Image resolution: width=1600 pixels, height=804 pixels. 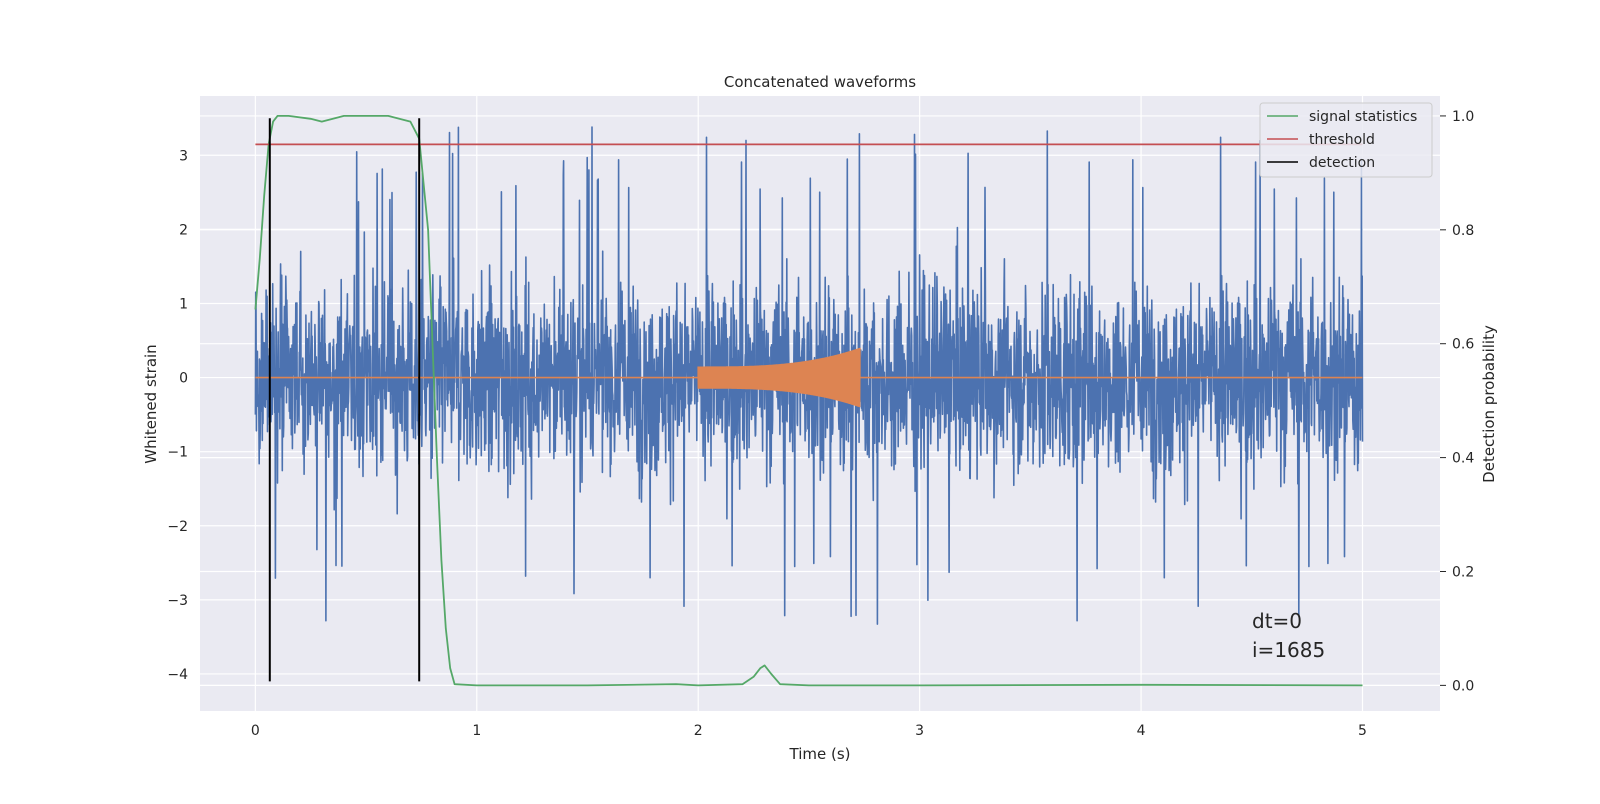 What do you see at coordinates (1463, 117) in the screenshot?
I see `y2-tick-label: 1.0` at bounding box center [1463, 117].